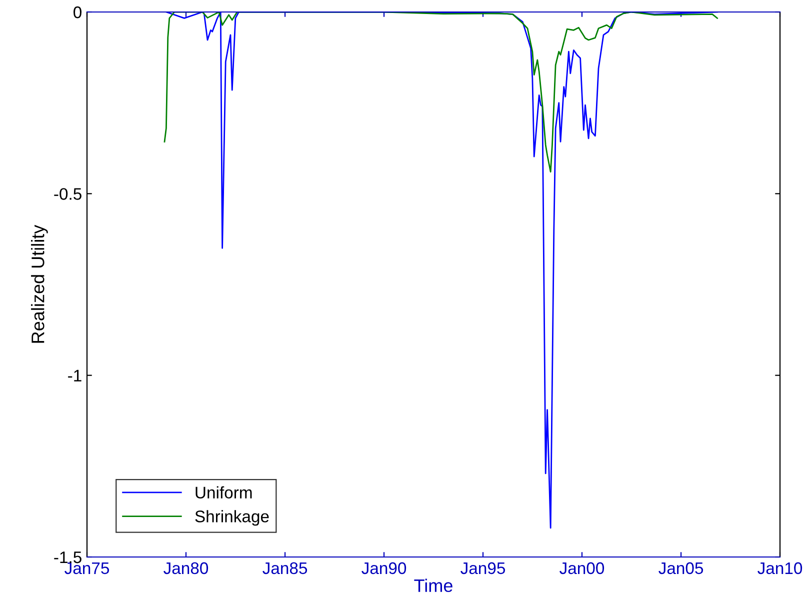 This screenshot has width=809, height=612. Describe the element at coordinates (78, 12) in the screenshot. I see `y-tick-label: 0` at that location.